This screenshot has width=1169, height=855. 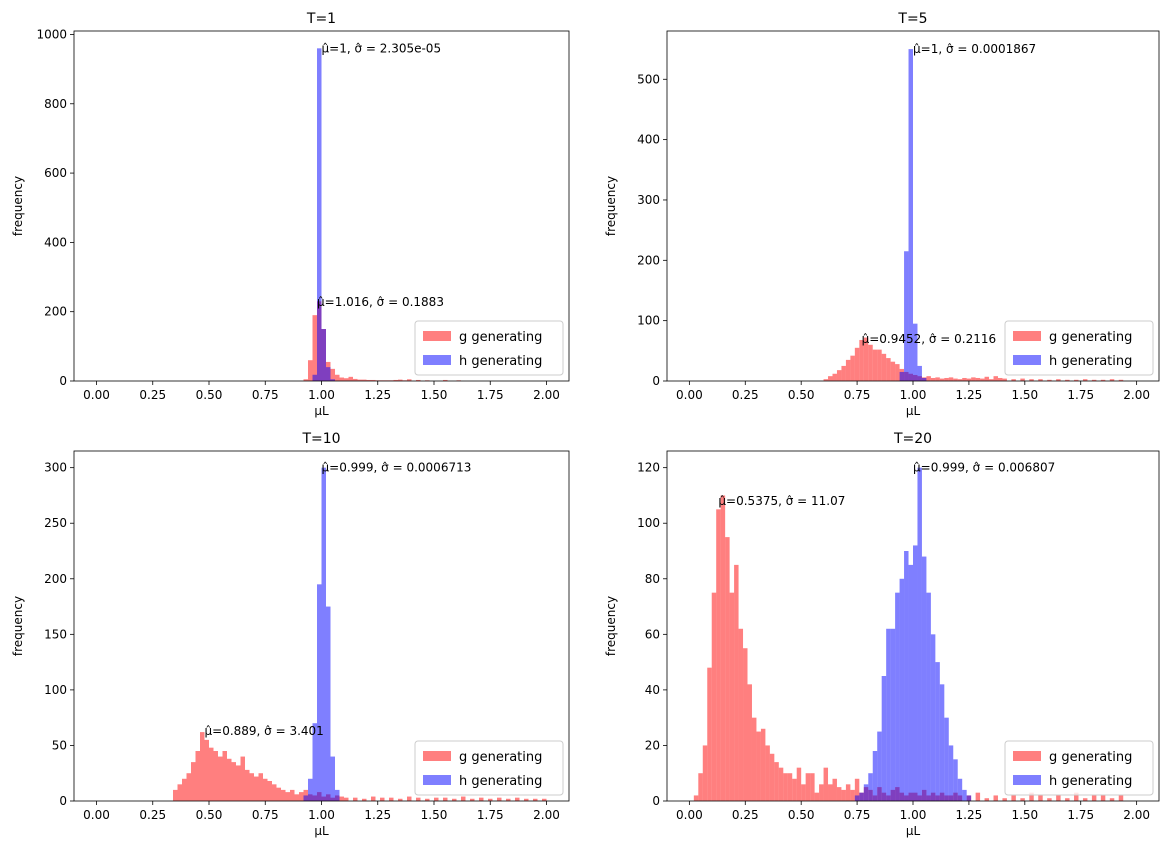 What do you see at coordinates (648, 79) in the screenshot?
I see `y-tick-label: 500` at bounding box center [648, 79].